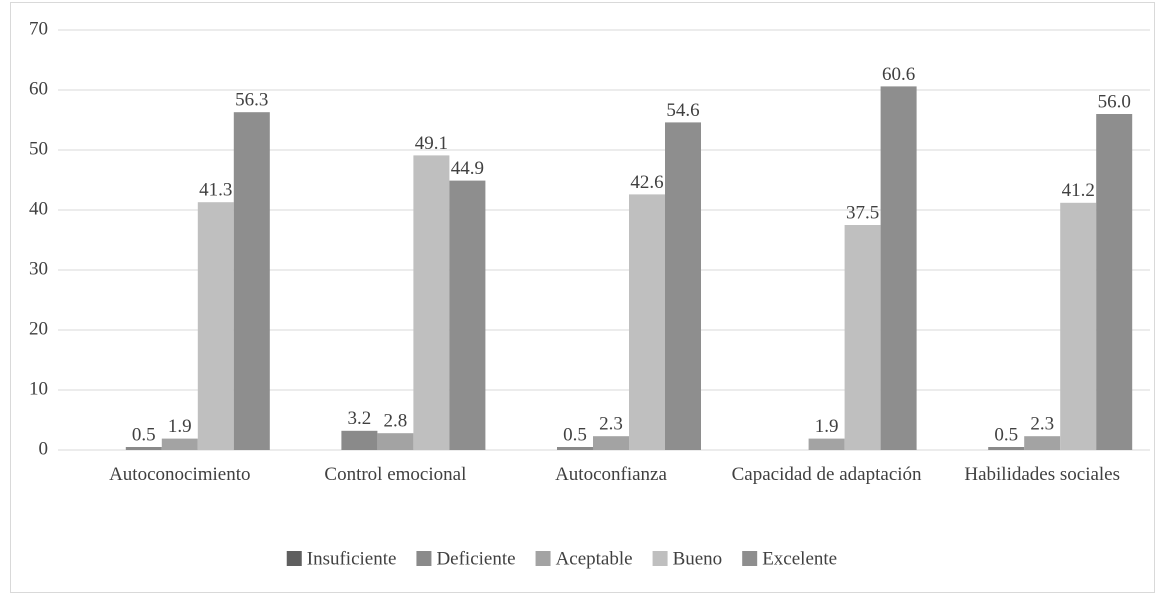  Describe the element at coordinates (799, 558) in the screenshot. I see `legend-label: Excelente` at that location.